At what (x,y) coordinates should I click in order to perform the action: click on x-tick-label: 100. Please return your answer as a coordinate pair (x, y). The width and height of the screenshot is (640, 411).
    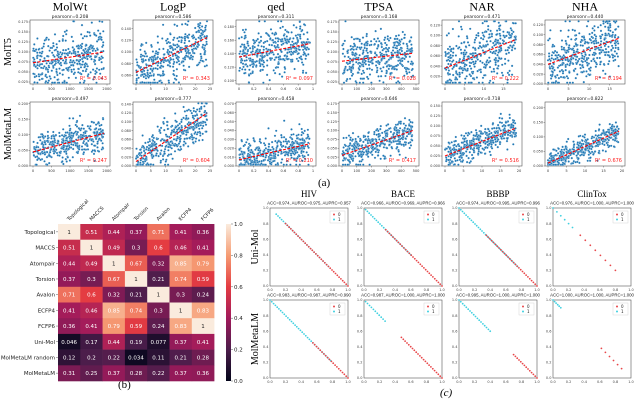
    Looking at the image, I should click on (357, 171).